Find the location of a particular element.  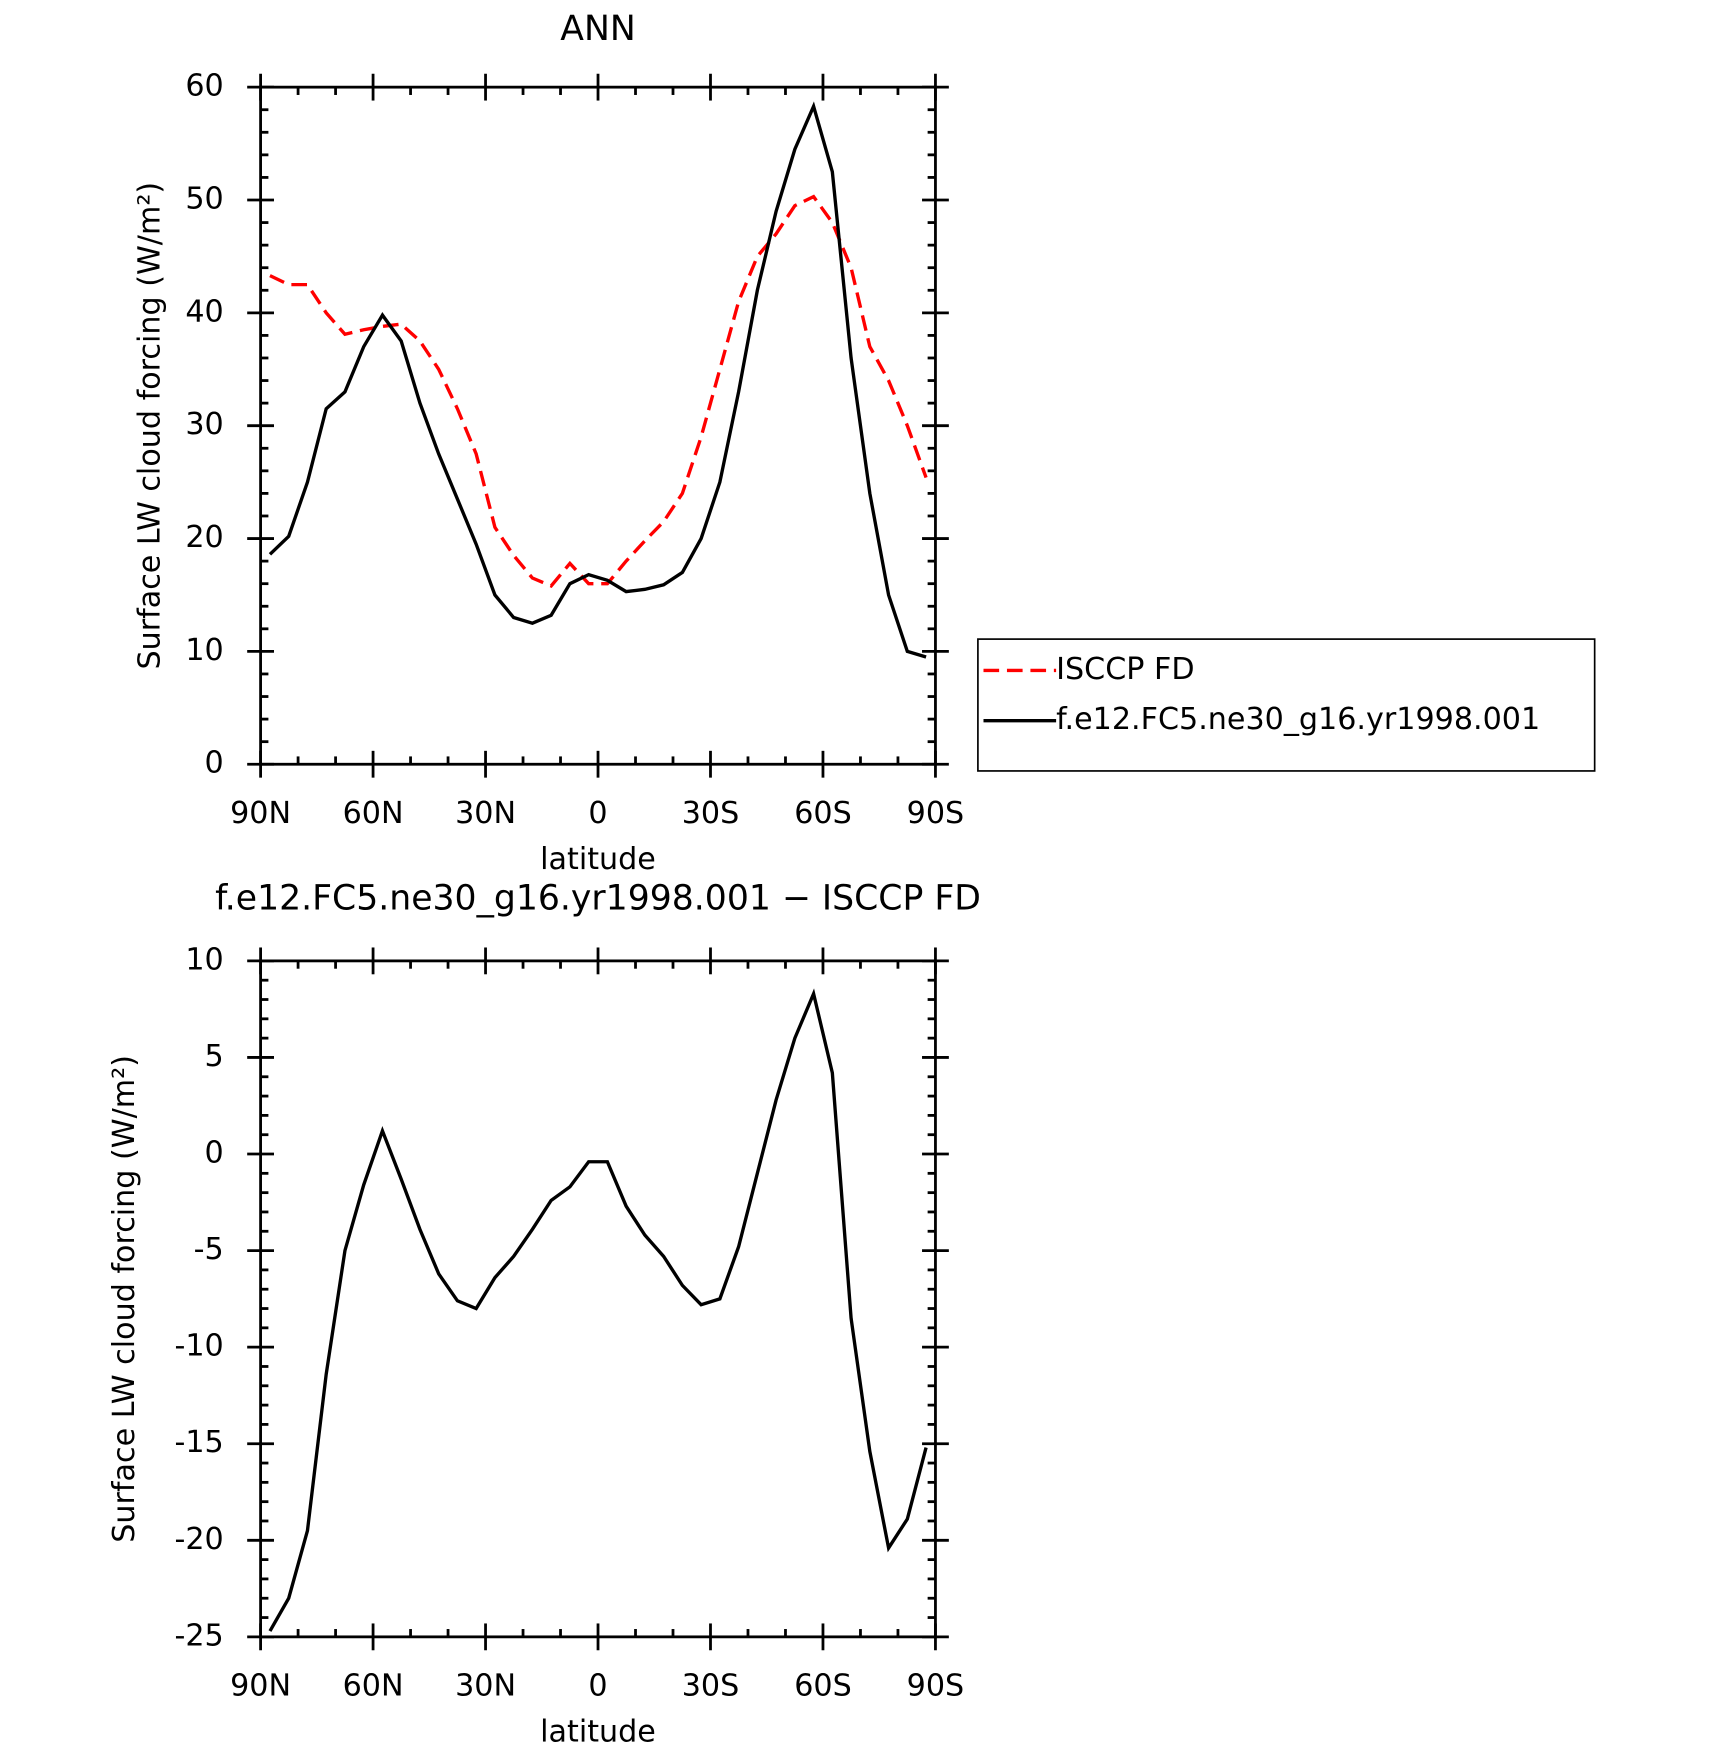

y-tick-label: 20 is located at coordinates (204, 537).